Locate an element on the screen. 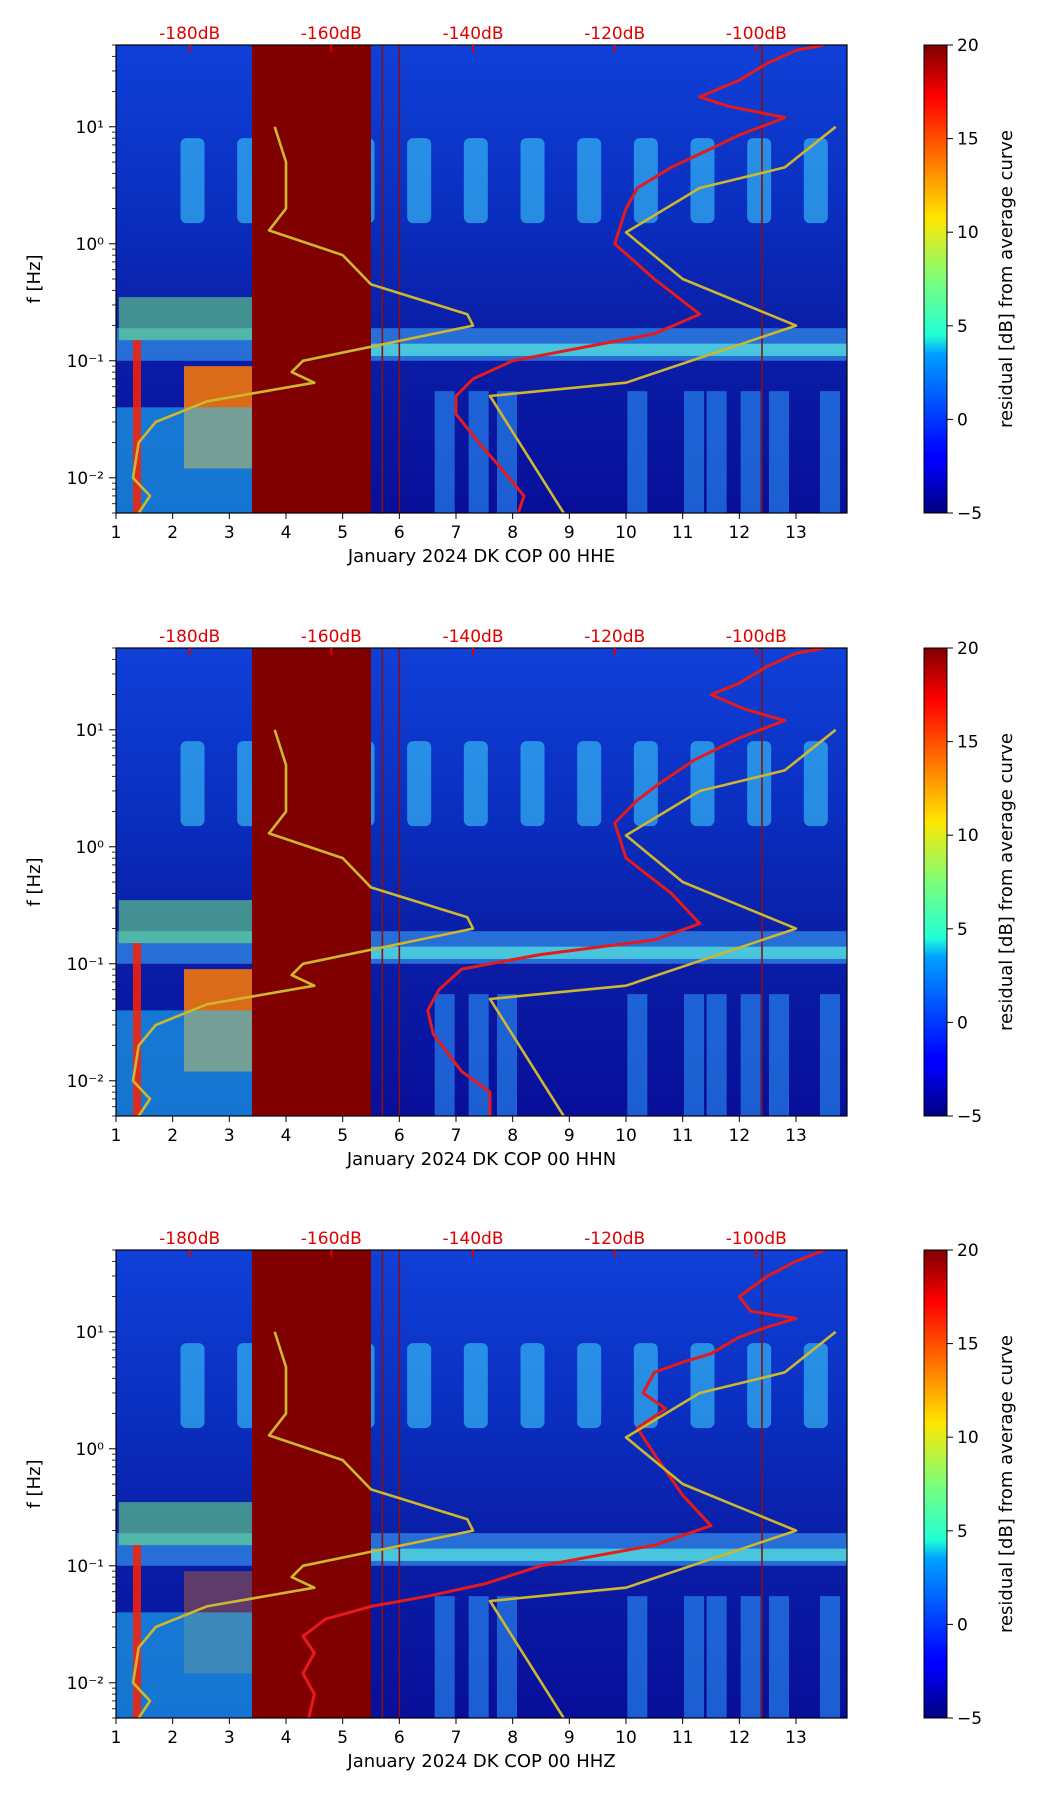  colorbar-tick-label: 10 is located at coordinates (968, 233).